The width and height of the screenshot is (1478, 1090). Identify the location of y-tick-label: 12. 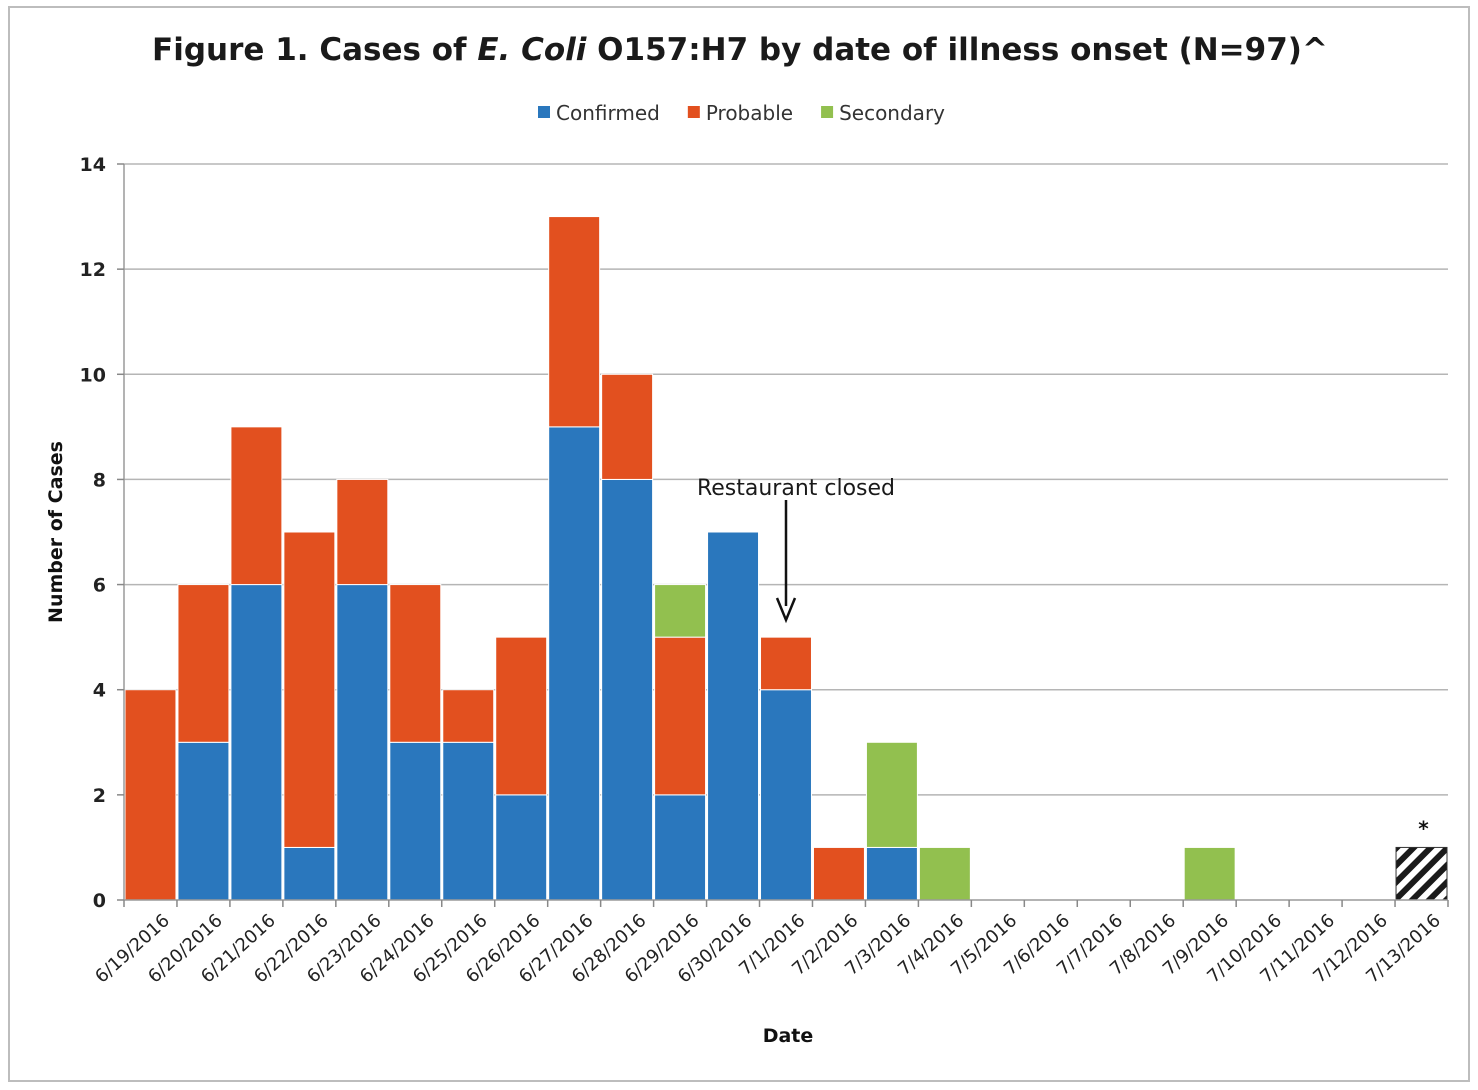
(93, 270).